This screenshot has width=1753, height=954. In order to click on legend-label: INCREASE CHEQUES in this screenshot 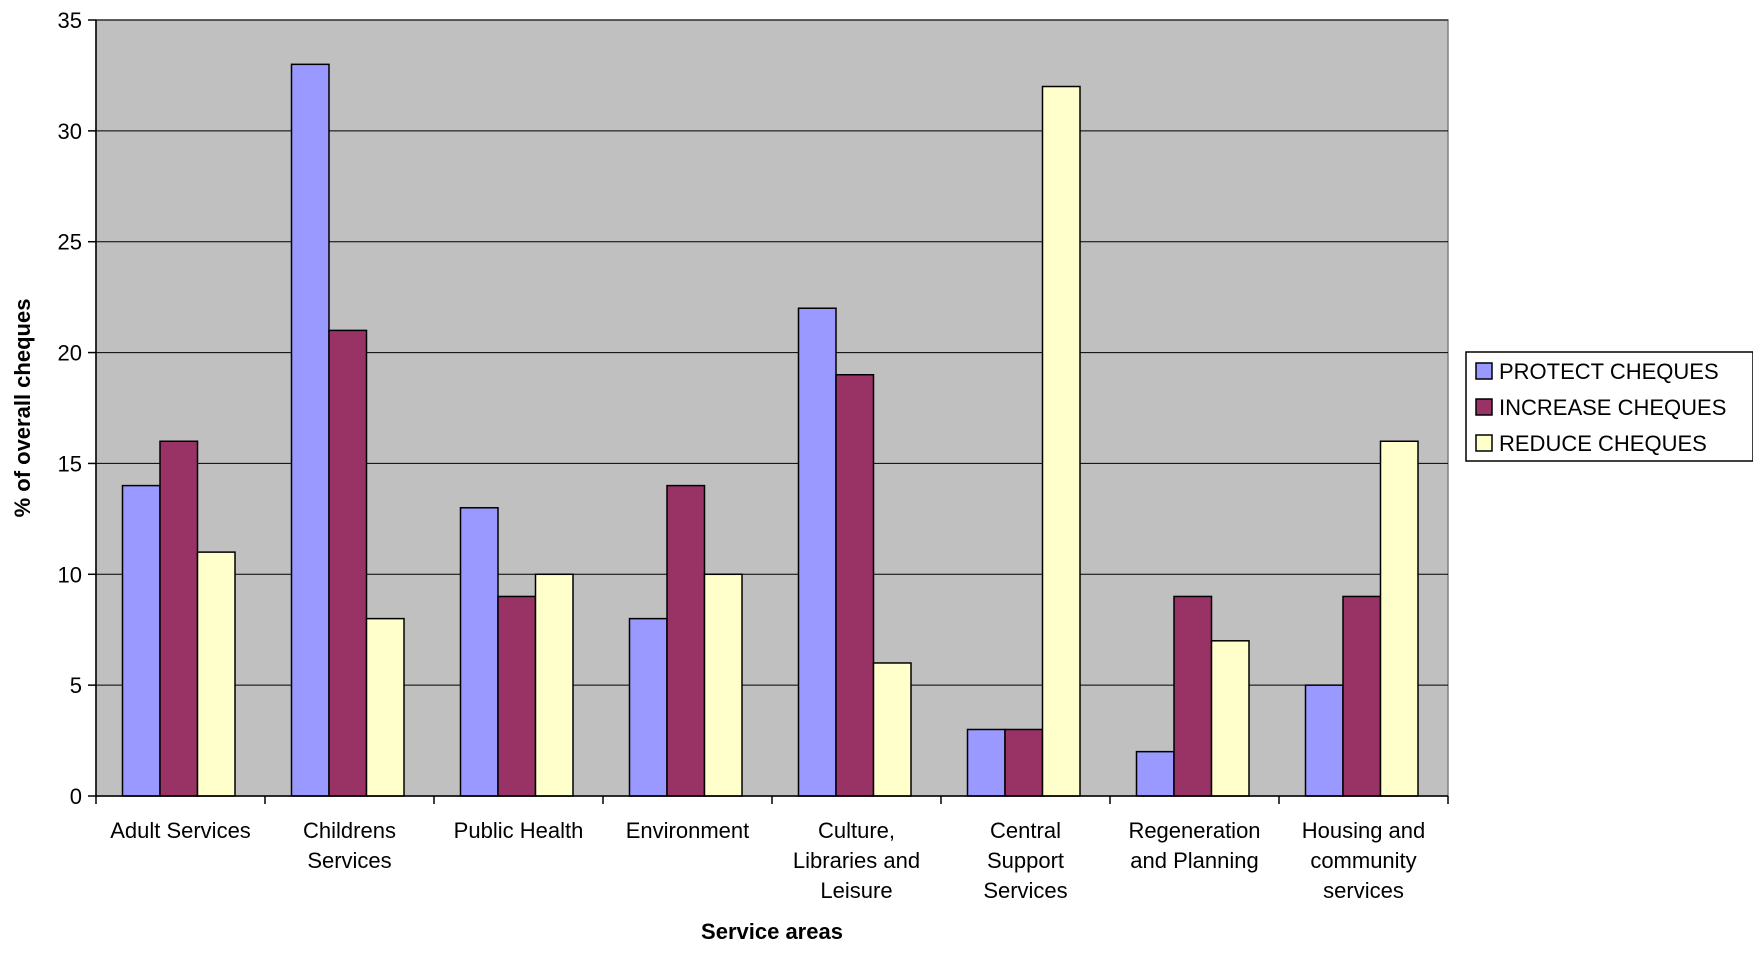, I will do `click(1612, 407)`.